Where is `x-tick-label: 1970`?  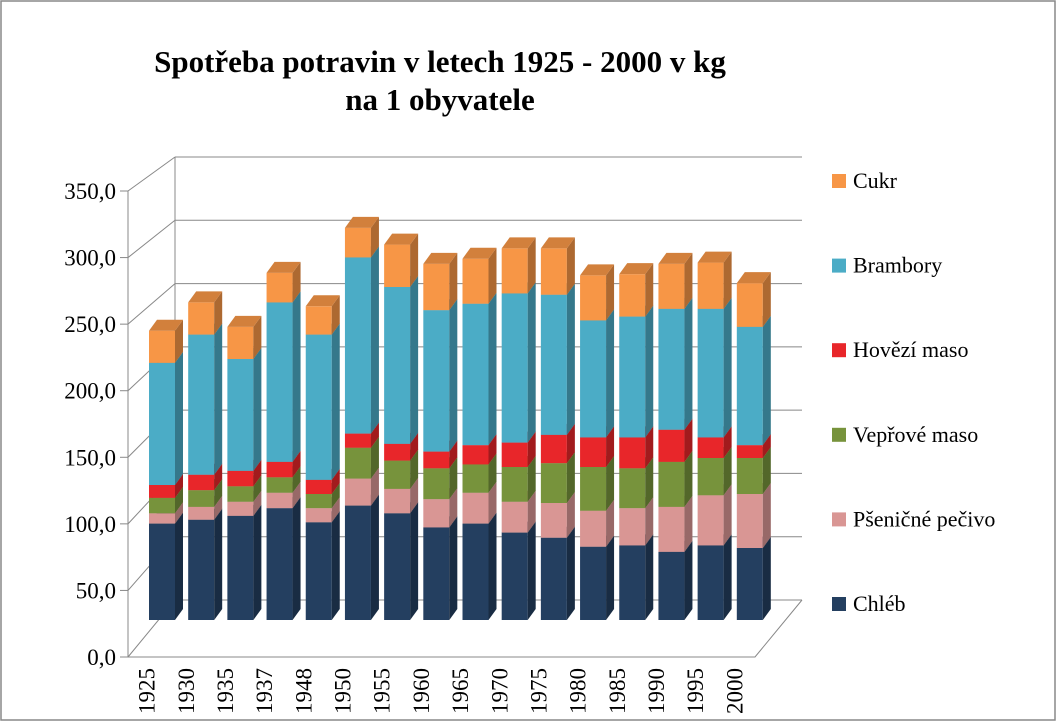
x-tick-label: 1970 is located at coordinates (499, 691).